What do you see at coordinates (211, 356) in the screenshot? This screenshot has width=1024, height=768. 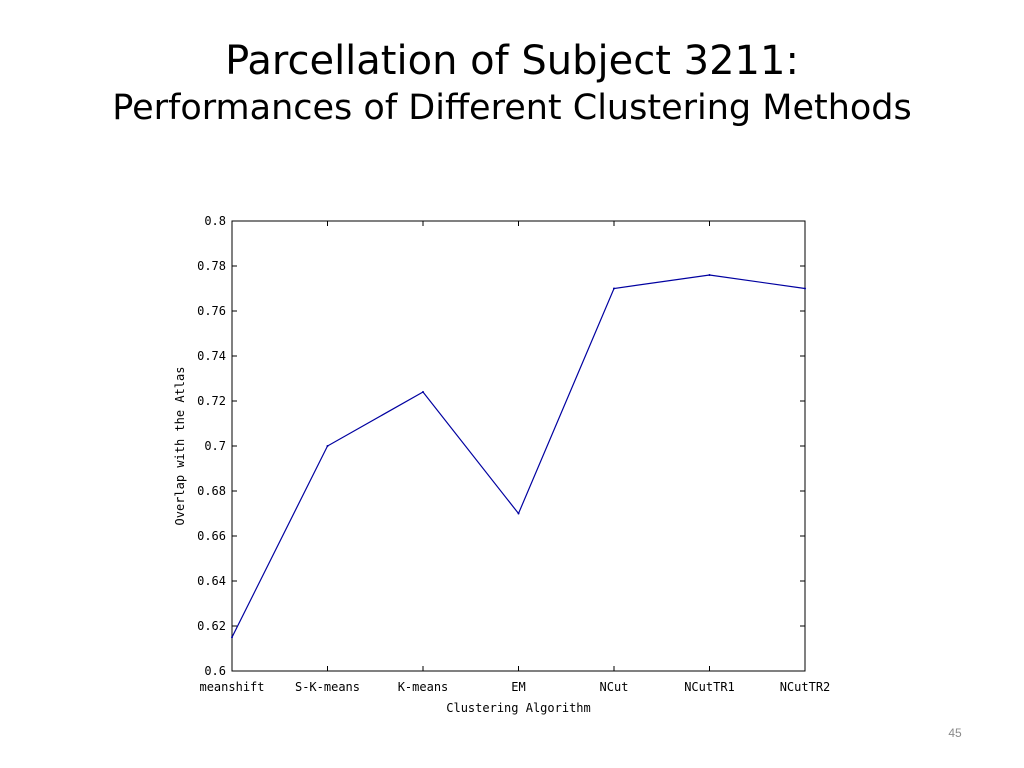 I see `y-tick-label: 0.74` at bounding box center [211, 356].